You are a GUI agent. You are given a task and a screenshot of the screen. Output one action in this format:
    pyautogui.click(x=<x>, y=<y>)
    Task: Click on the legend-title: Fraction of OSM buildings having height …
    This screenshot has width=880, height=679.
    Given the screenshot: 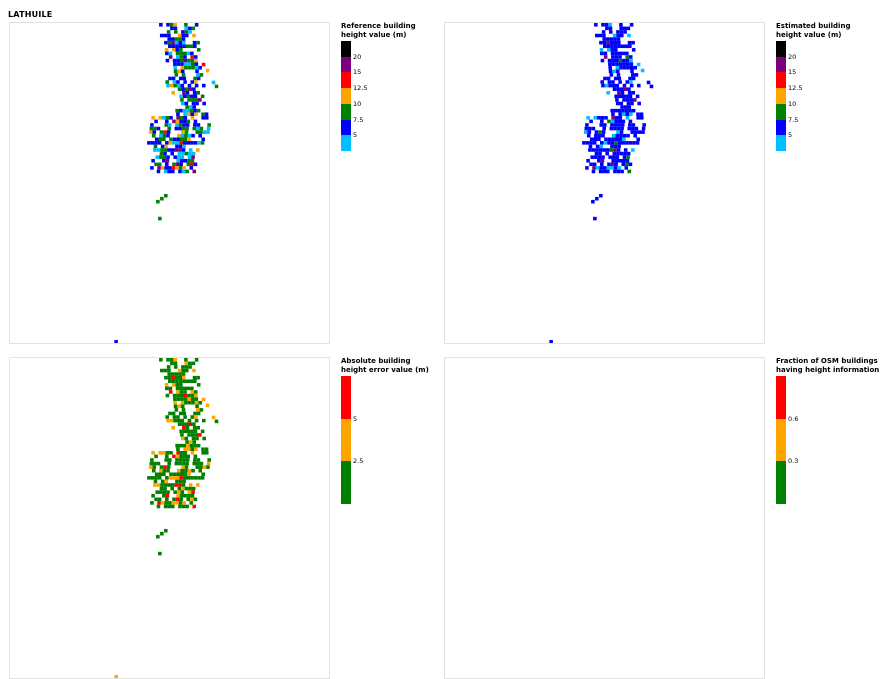 What is the action you would take?
    pyautogui.click(x=828, y=365)
    